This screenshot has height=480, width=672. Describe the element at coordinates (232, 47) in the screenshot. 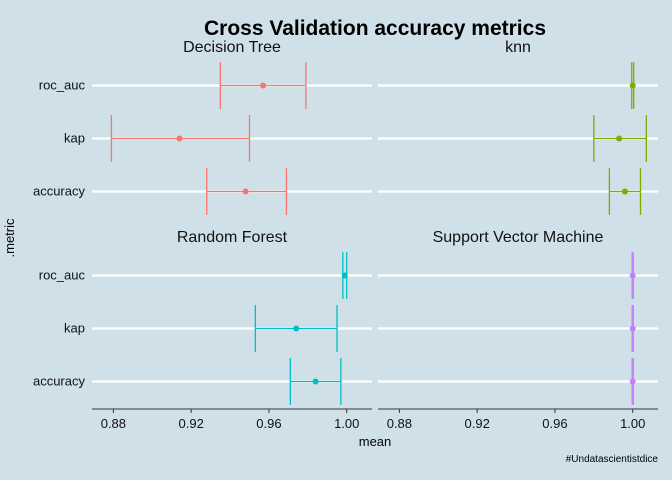

I see `panel-title: Decision Tree` at that location.